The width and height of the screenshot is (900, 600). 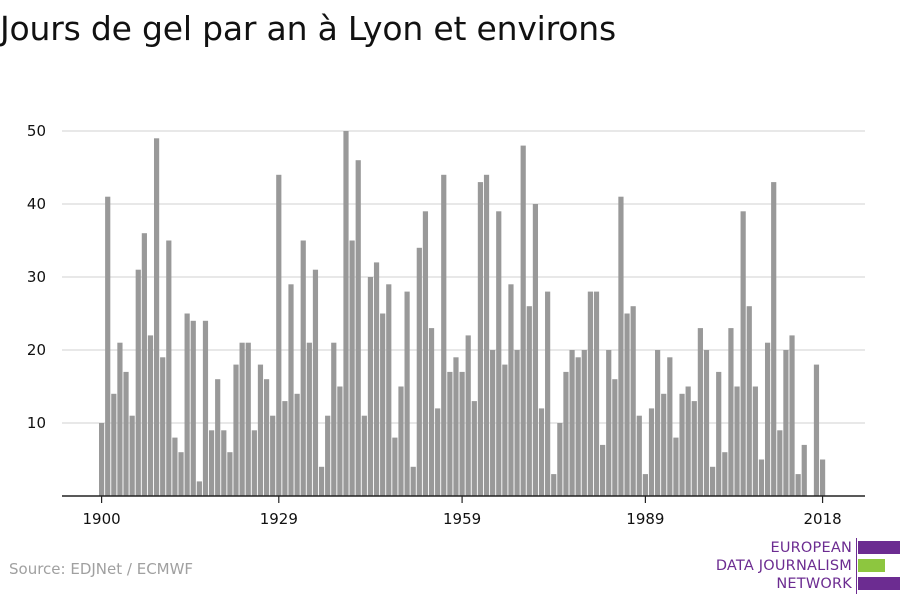 I want to click on x-tick-label: 1989, so click(x=645, y=519).